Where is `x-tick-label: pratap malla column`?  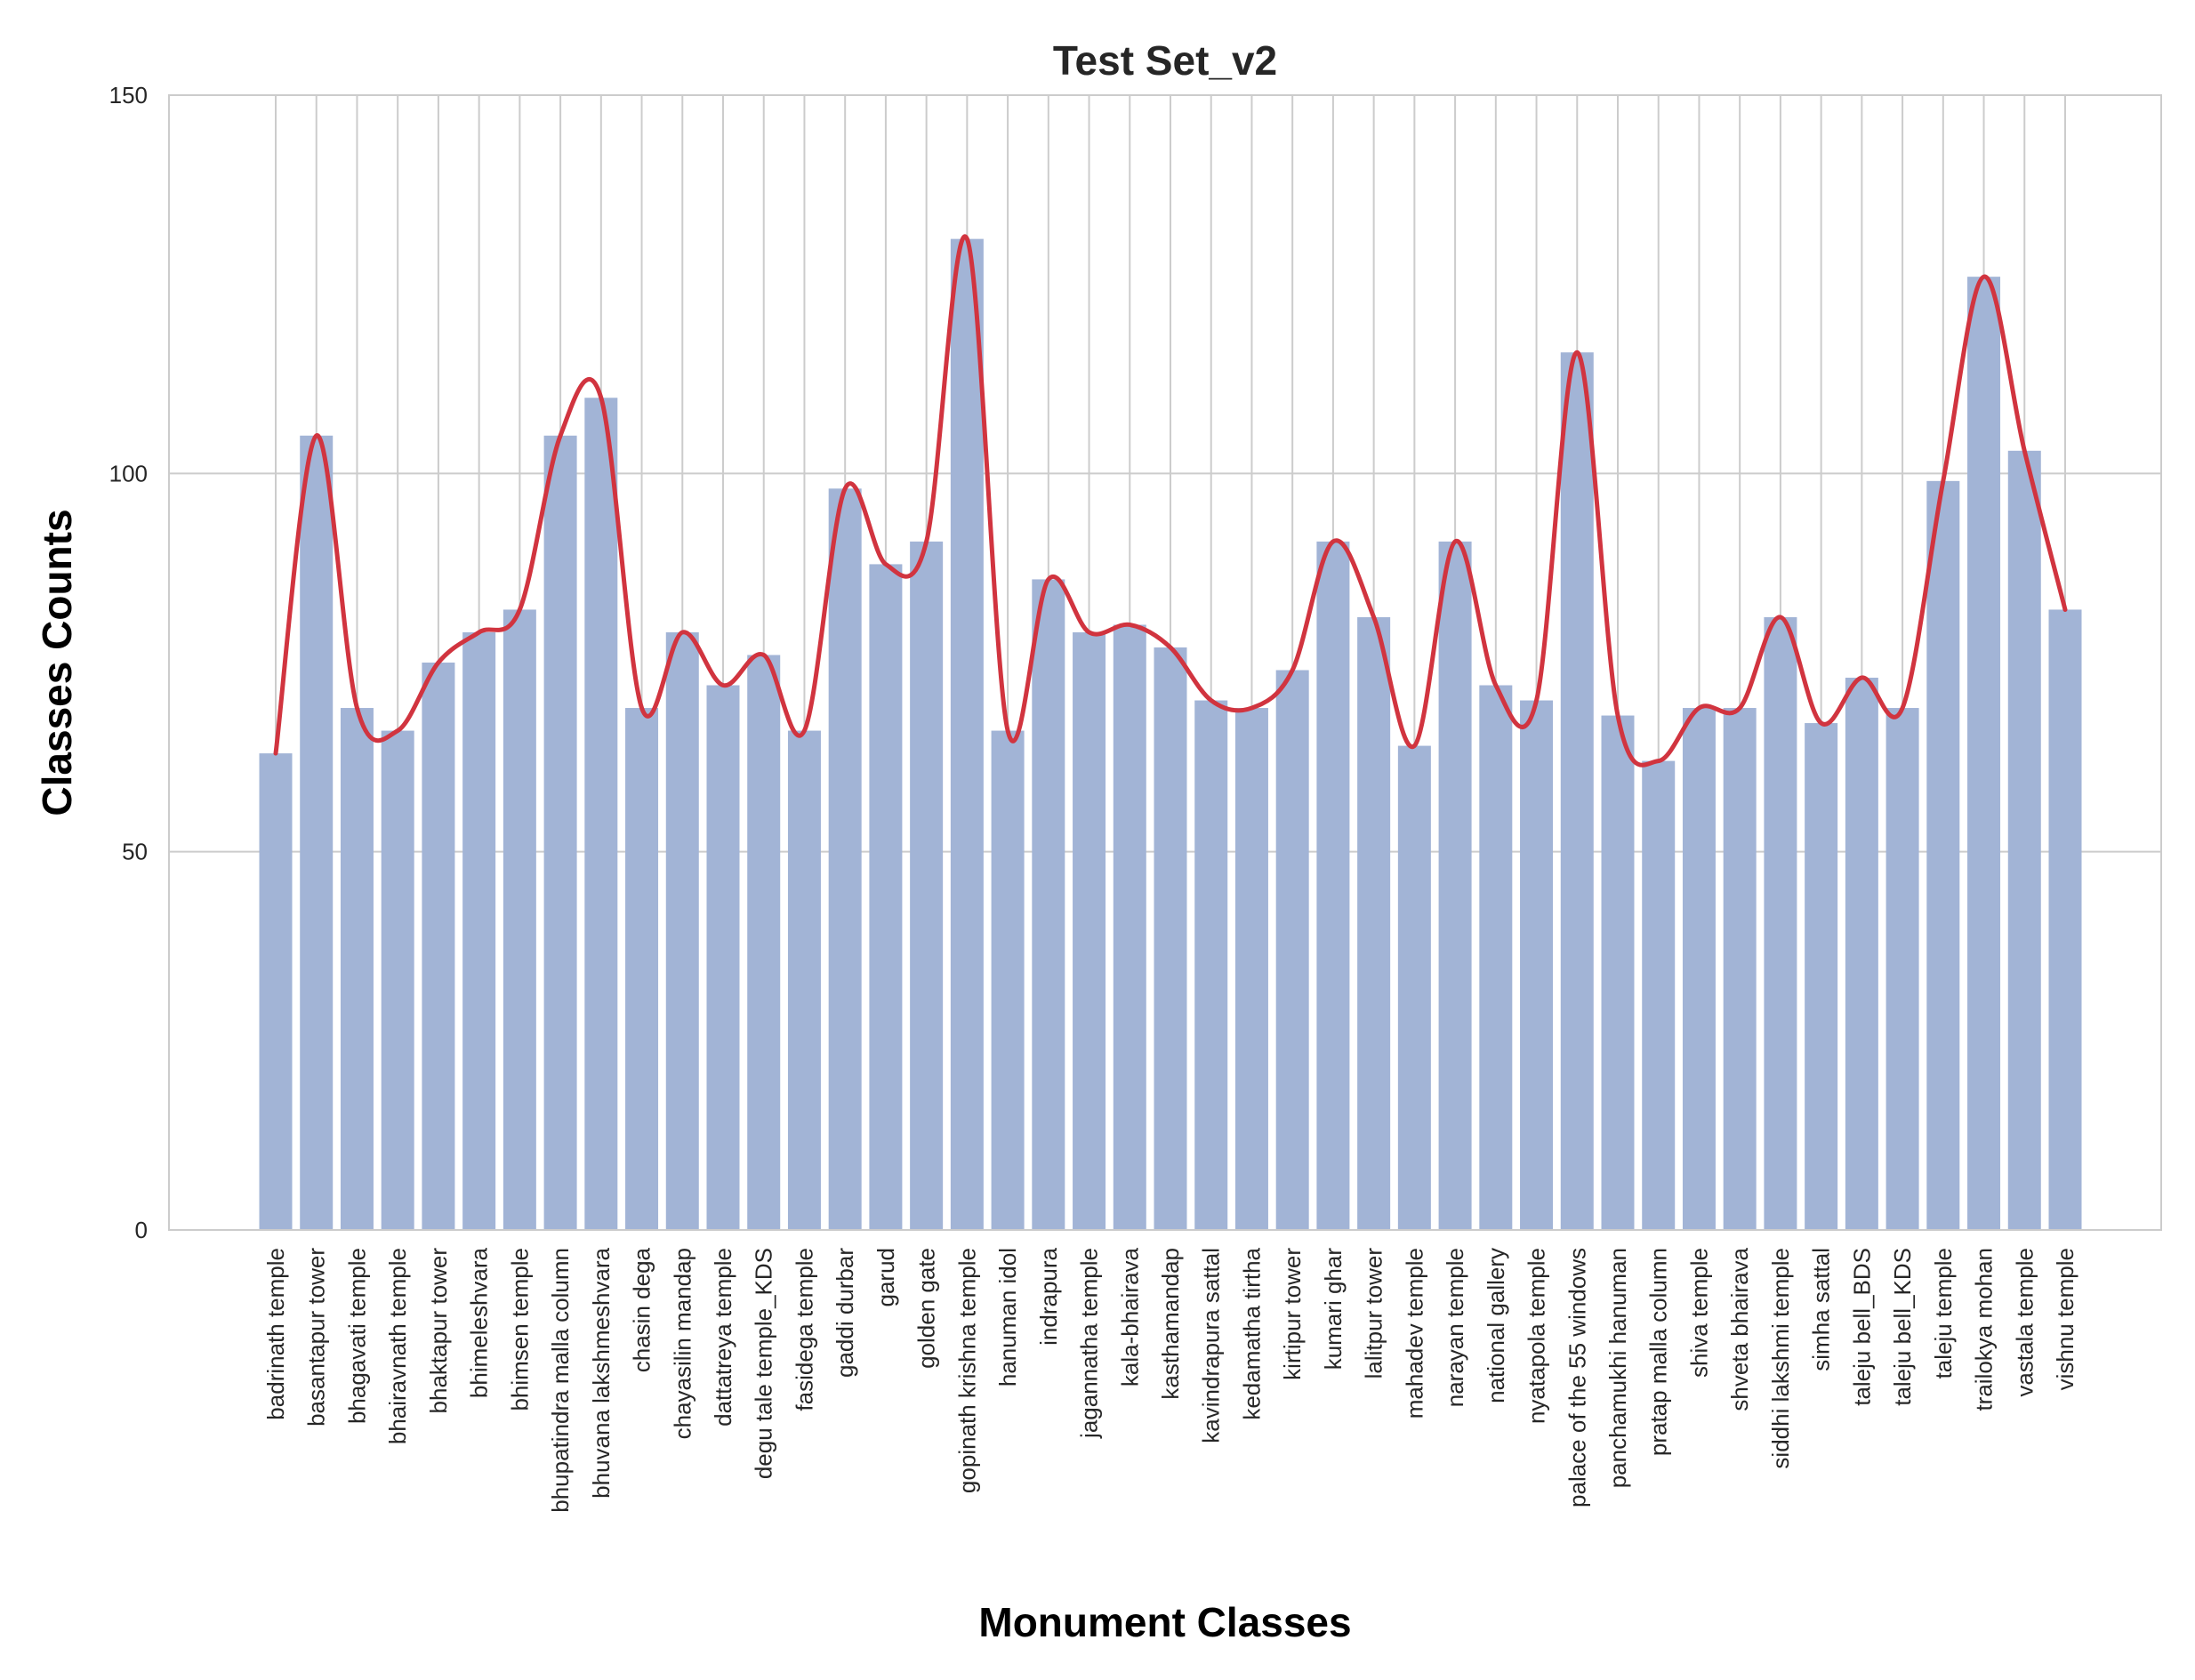 x-tick-label: pratap malla column is located at coordinates (1659, 1352).